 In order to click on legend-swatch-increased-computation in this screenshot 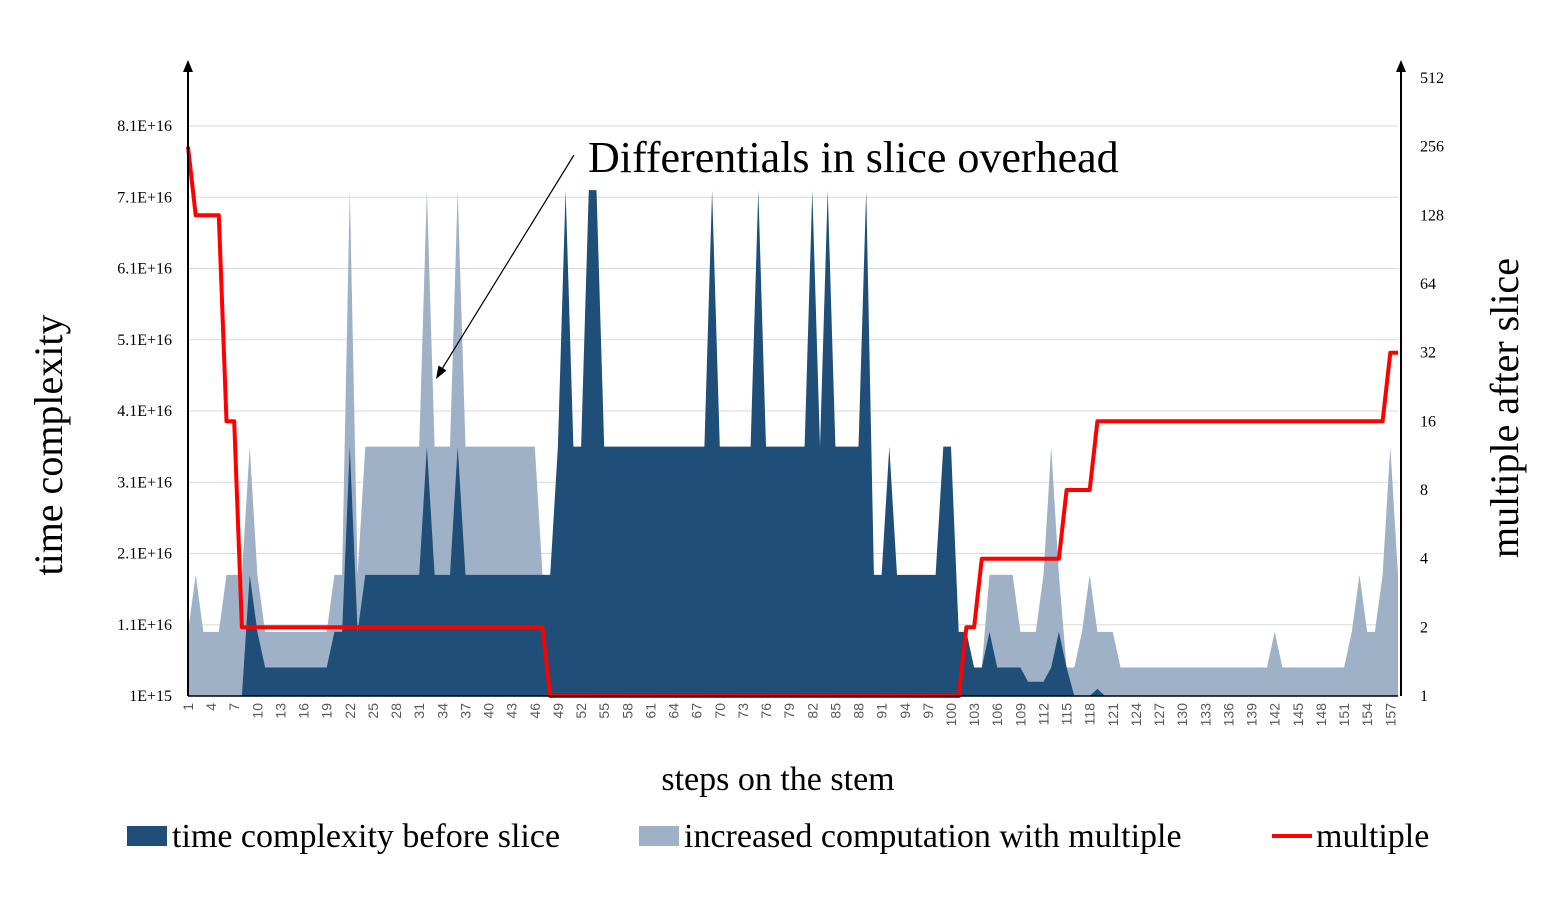, I will do `click(659, 836)`.